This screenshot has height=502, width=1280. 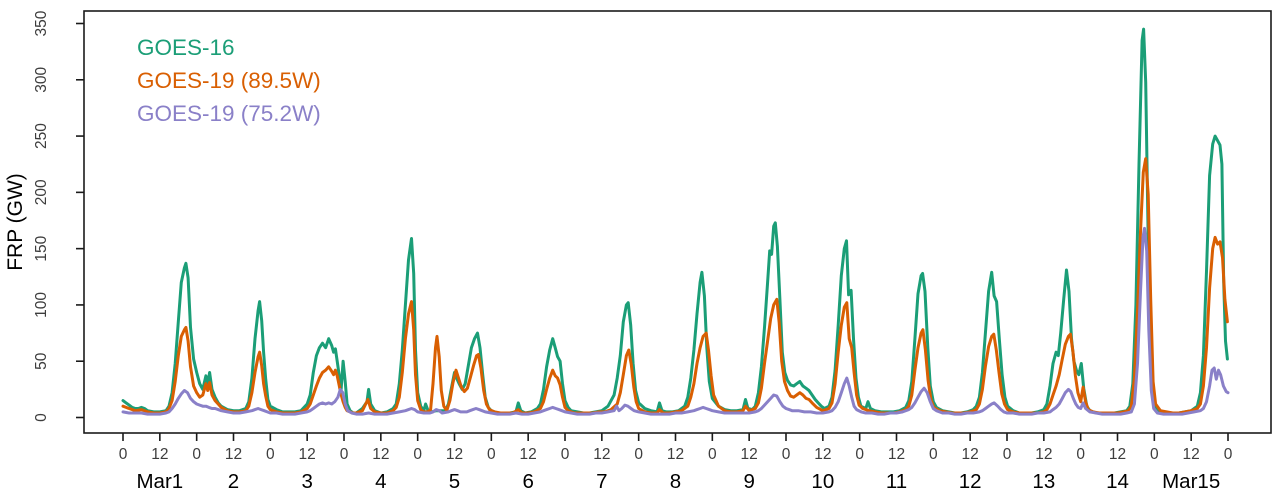 What do you see at coordinates (1043, 481) in the screenshot?
I see `x-day-label: 13` at bounding box center [1043, 481].